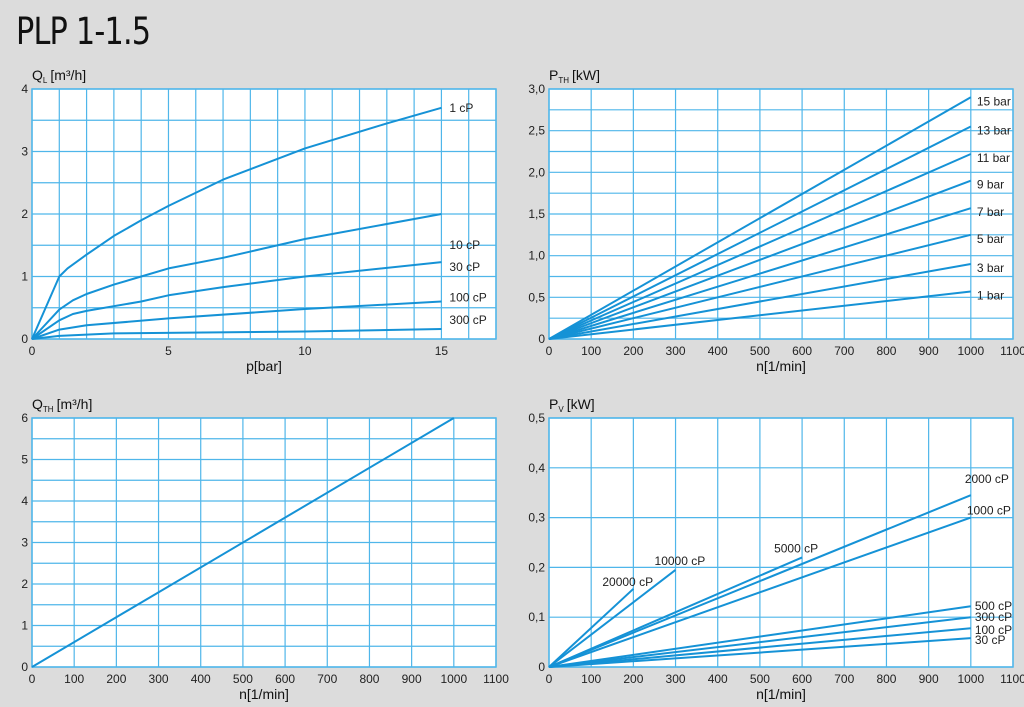 The height and width of the screenshot is (707, 1024). What do you see at coordinates (75, 404) in the screenshot?
I see `y-axis-unit: [m³/h]` at bounding box center [75, 404].